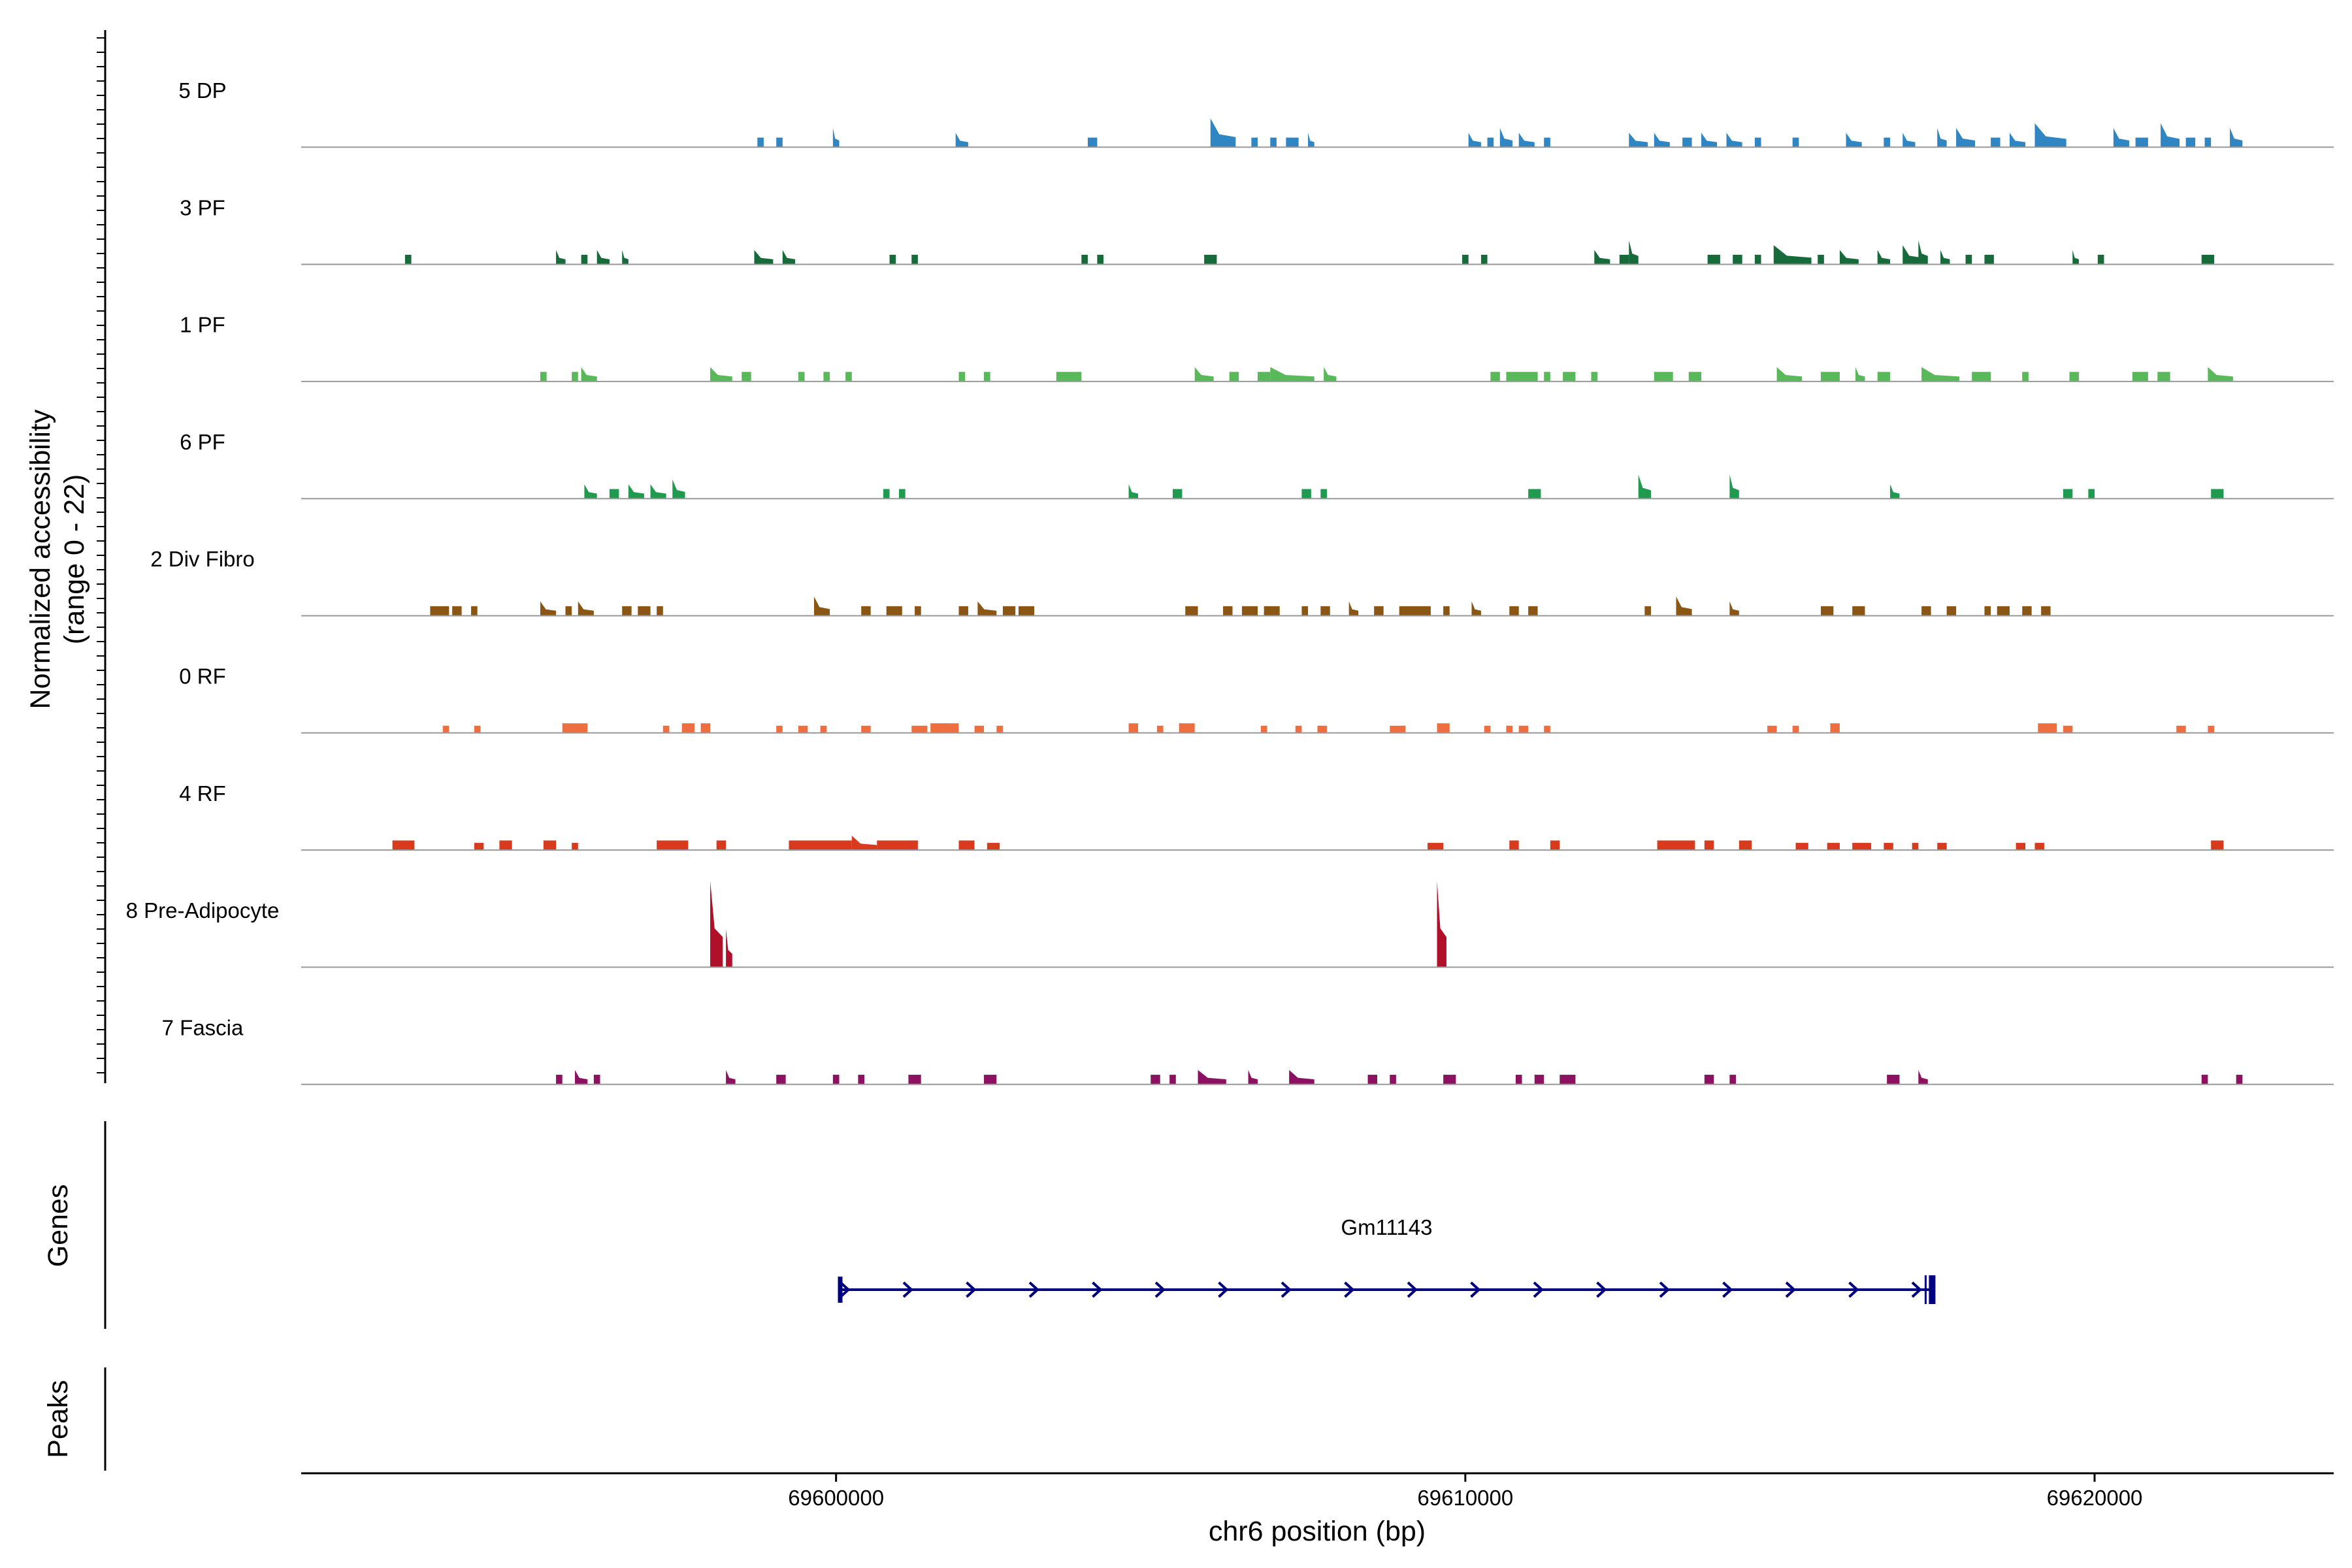 Image resolution: width=2352 pixels, height=1568 pixels. Describe the element at coordinates (836, 1498) in the screenshot. I see `x-tick-label: 69600000` at that location.